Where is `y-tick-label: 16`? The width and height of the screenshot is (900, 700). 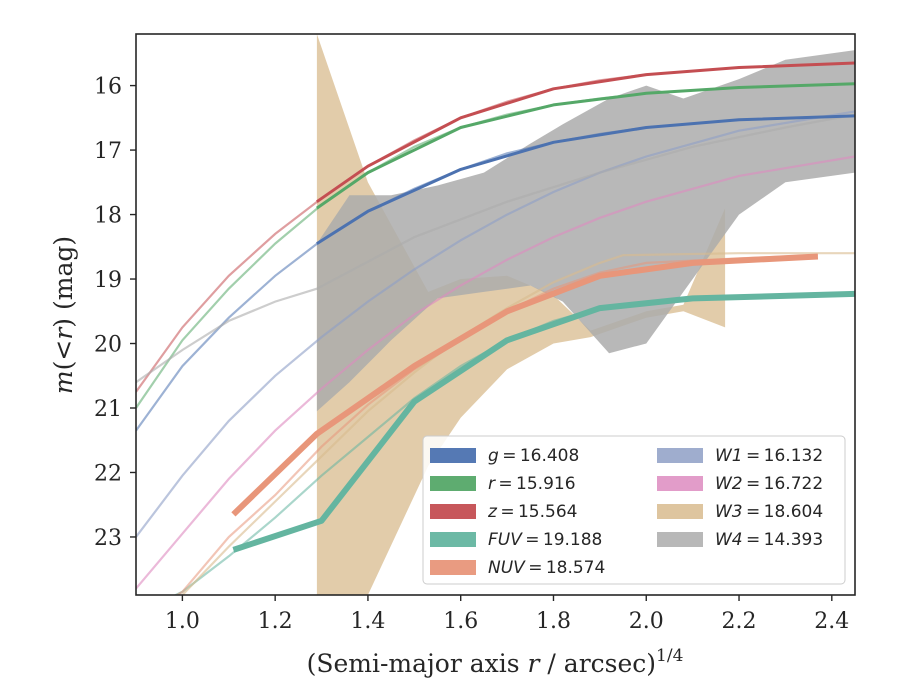 y-tick-label: 16 is located at coordinates (108, 87).